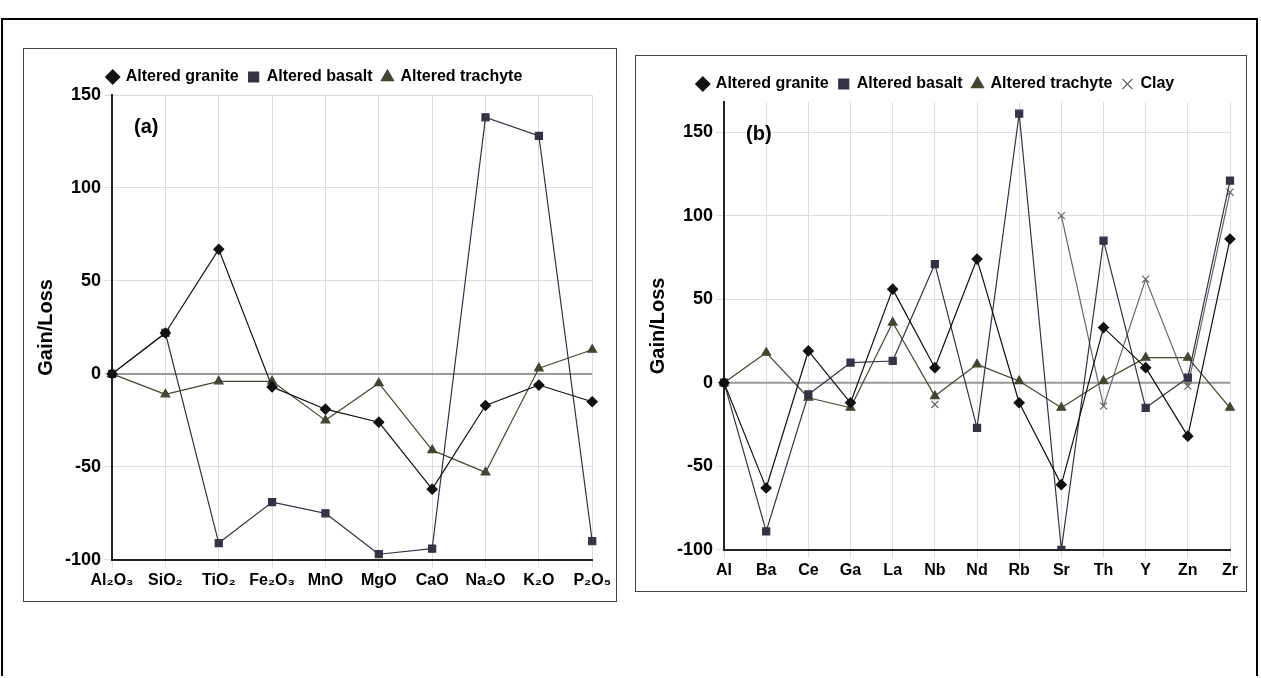 This screenshot has width=1261, height=678. Describe the element at coordinates (724, 569) in the screenshot. I see `x-tick-label: Al` at that location.